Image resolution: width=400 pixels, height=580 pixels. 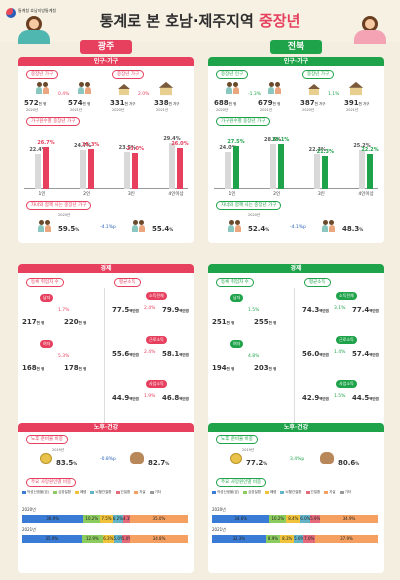 I want to click on retirement-cur: 80.6%, so click(x=349, y=463).